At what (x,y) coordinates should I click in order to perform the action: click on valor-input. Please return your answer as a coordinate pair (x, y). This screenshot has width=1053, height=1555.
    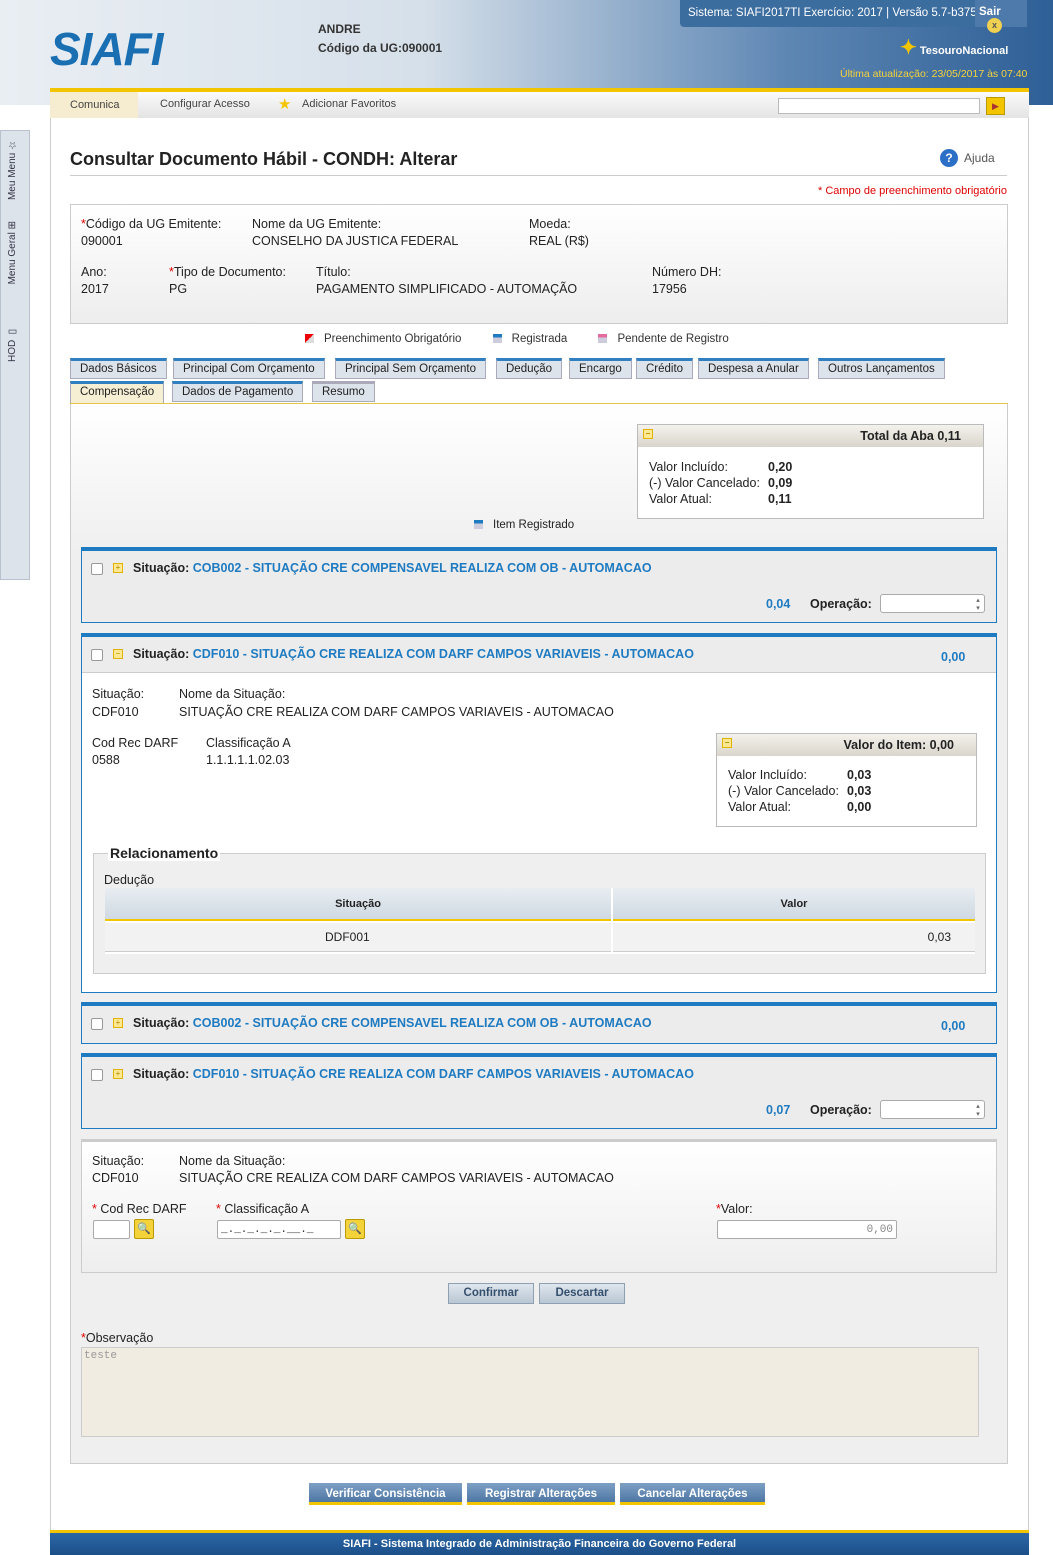
    Looking at the image, I should click on (807, 1229).